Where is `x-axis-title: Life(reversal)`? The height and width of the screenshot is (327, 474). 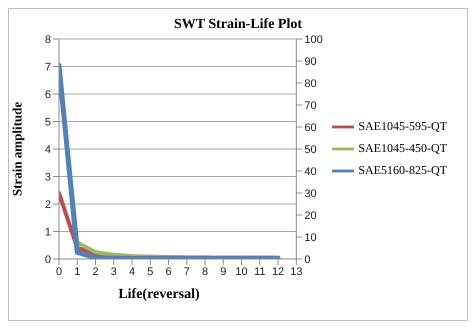
x-axis-title: Life(reversal) is located at coordinates (159, 295).